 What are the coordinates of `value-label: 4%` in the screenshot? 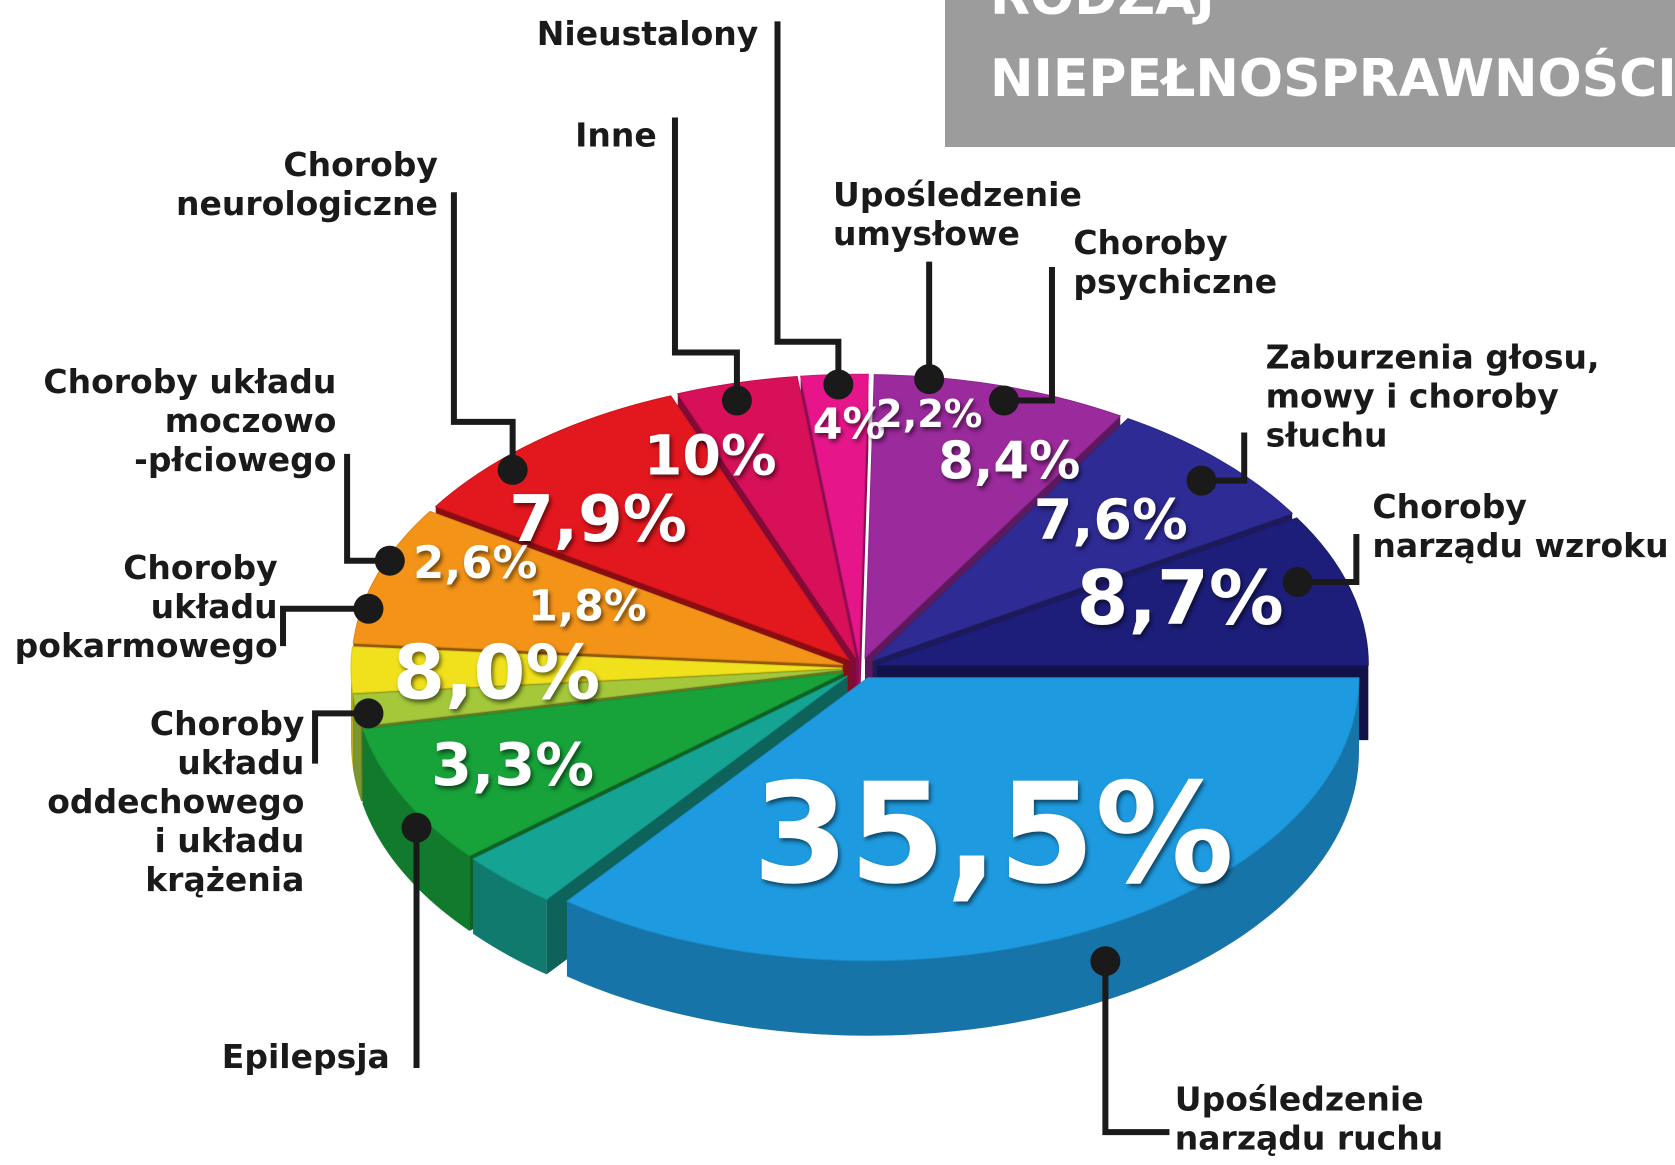 It's located at (849, 425).